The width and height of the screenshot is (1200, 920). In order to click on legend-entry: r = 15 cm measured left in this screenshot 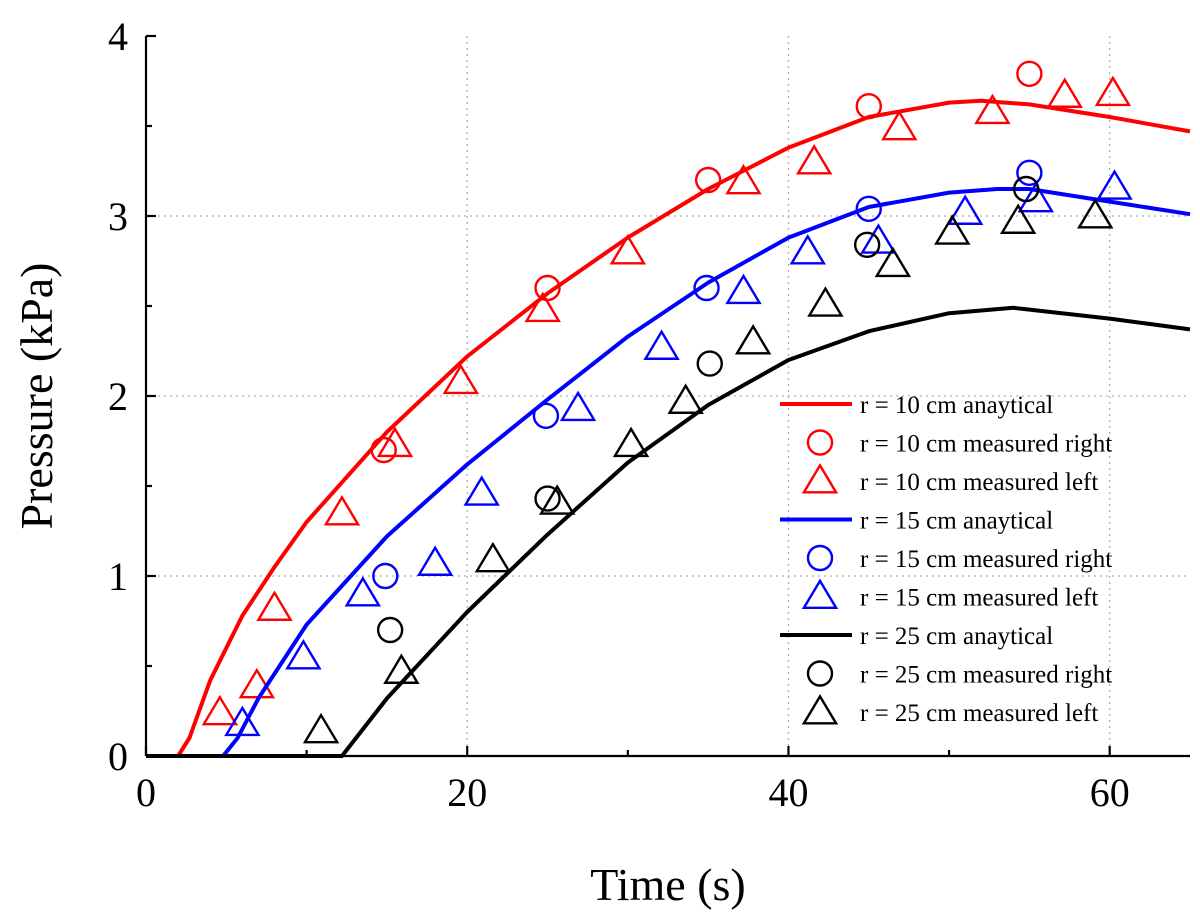, I will do `click(949, 595)`.